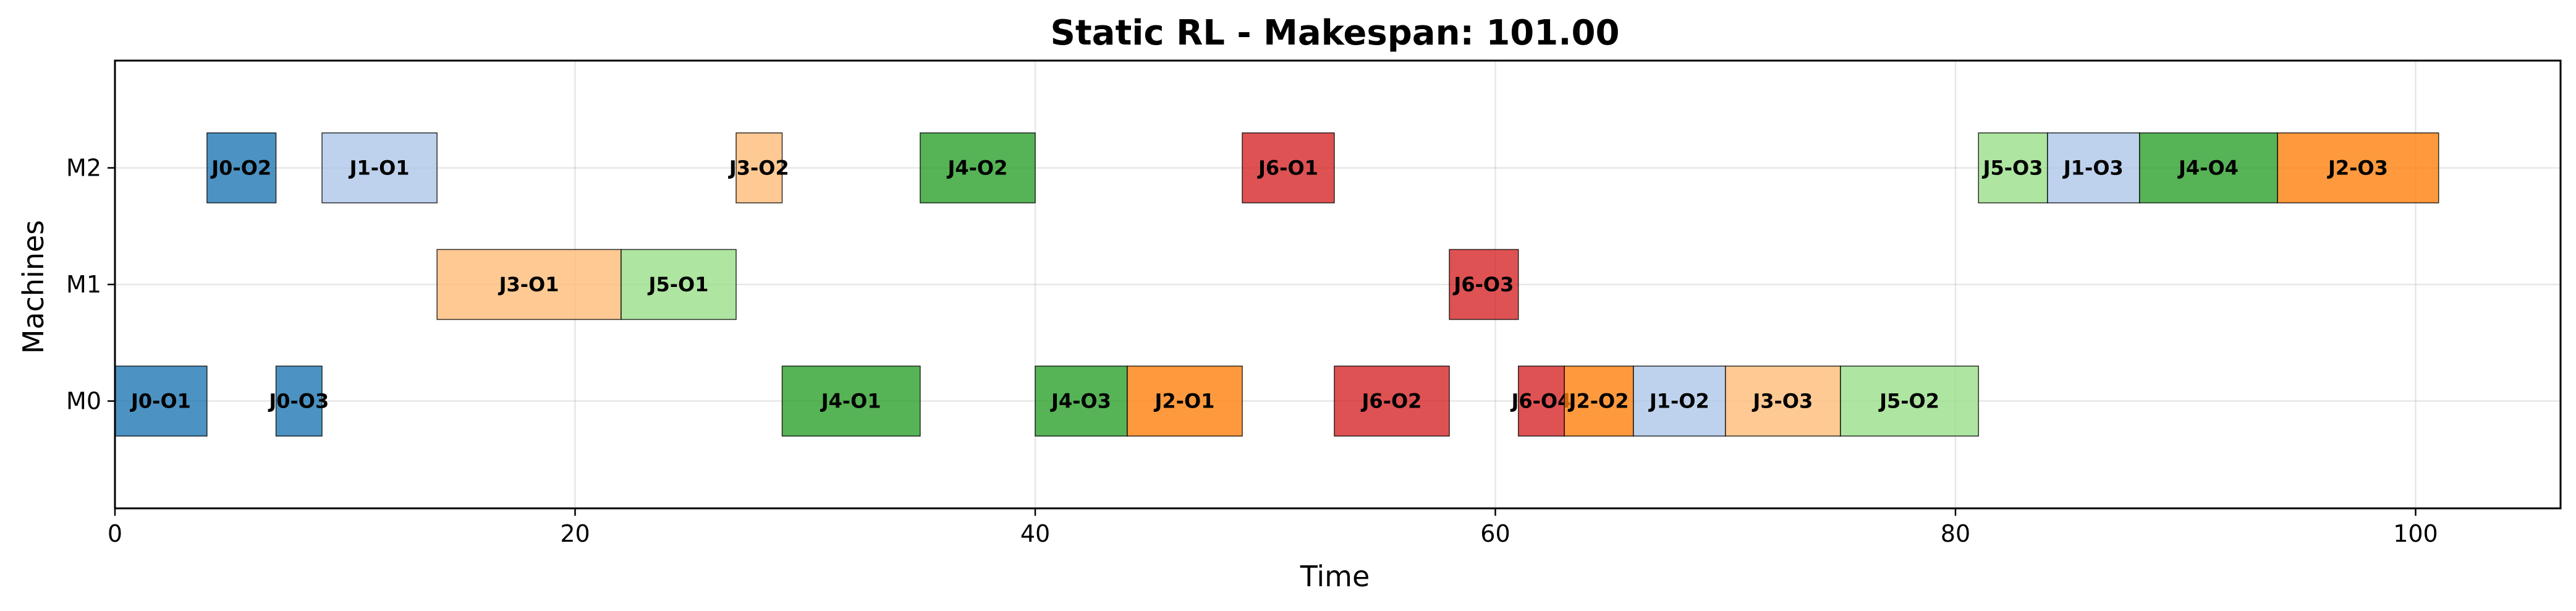 This screenshot has height=611, width=2576. I want to click on gantt-bar-group: J1-O3, so click(2093, 167).